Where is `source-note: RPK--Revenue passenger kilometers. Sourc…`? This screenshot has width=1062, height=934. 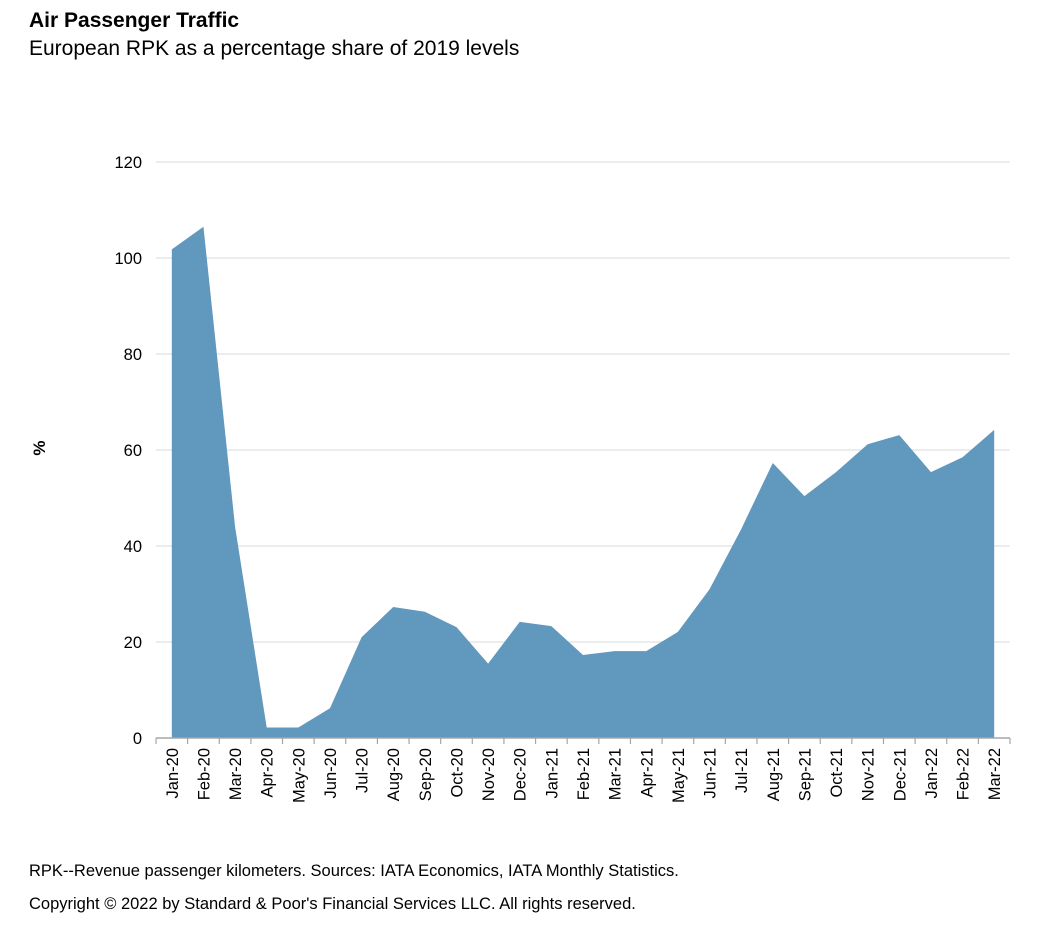
source-note: RPK--Revenue passenger kilometers. Sourc… is located at coordinates (354, 871).